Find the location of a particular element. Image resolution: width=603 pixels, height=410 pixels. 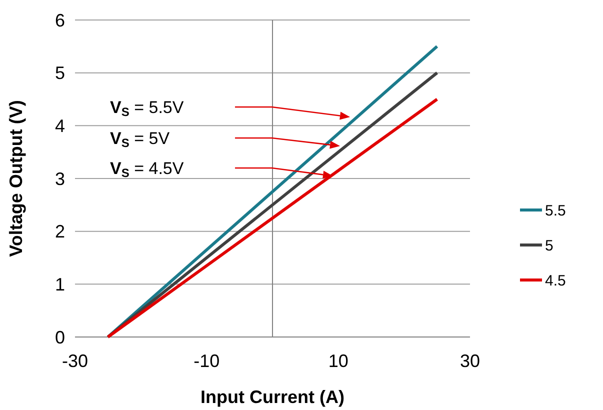

annotation: V$_{S}$ = 4.5V is located at coordinates (147, 169).